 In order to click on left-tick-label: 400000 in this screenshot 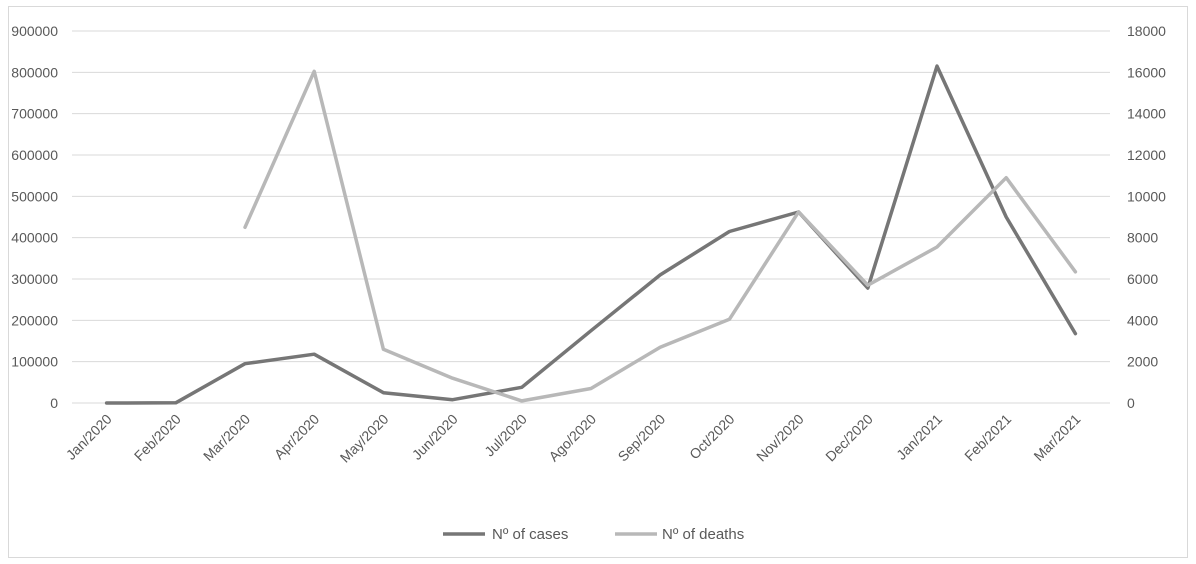, I will do `click(34, 238)`.